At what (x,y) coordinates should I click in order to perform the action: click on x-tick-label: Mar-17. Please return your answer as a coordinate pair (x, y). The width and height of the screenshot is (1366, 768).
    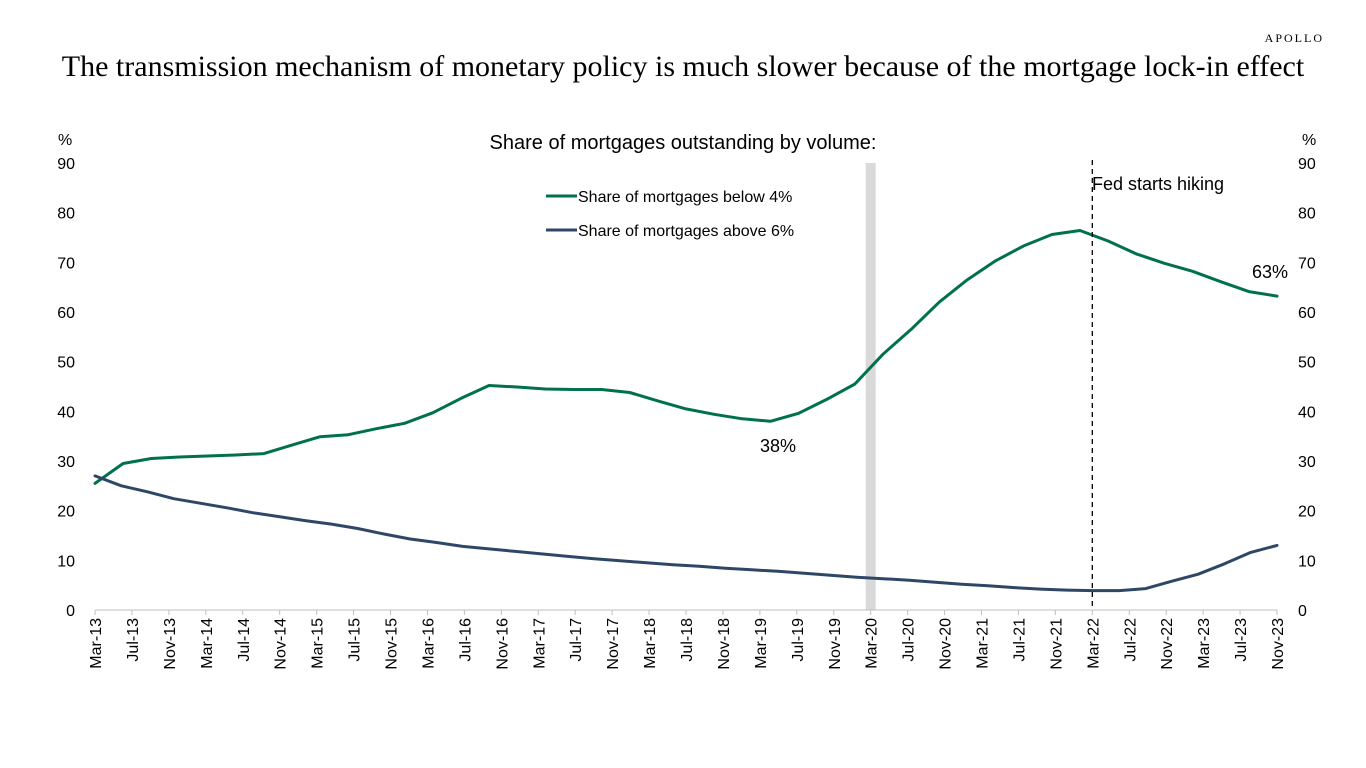
    Looking at the image, I should click on (539, 643).